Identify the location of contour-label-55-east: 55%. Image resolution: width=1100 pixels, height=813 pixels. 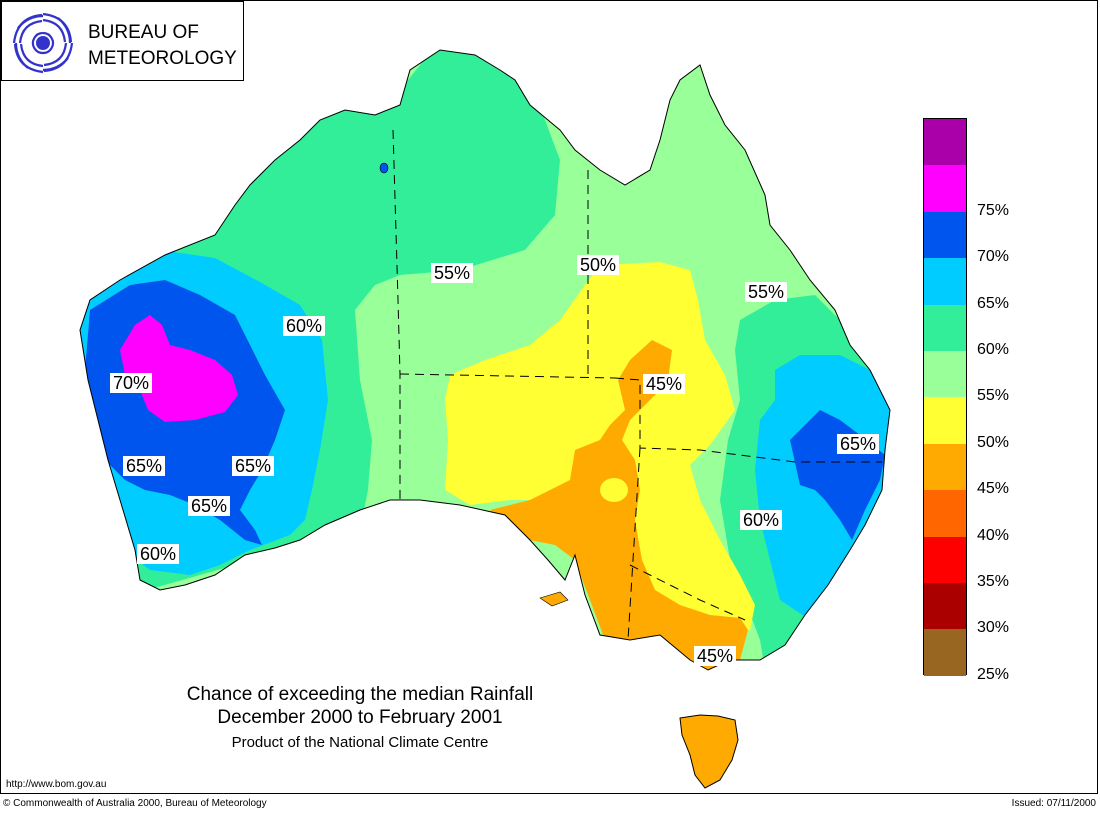
(766, 292).